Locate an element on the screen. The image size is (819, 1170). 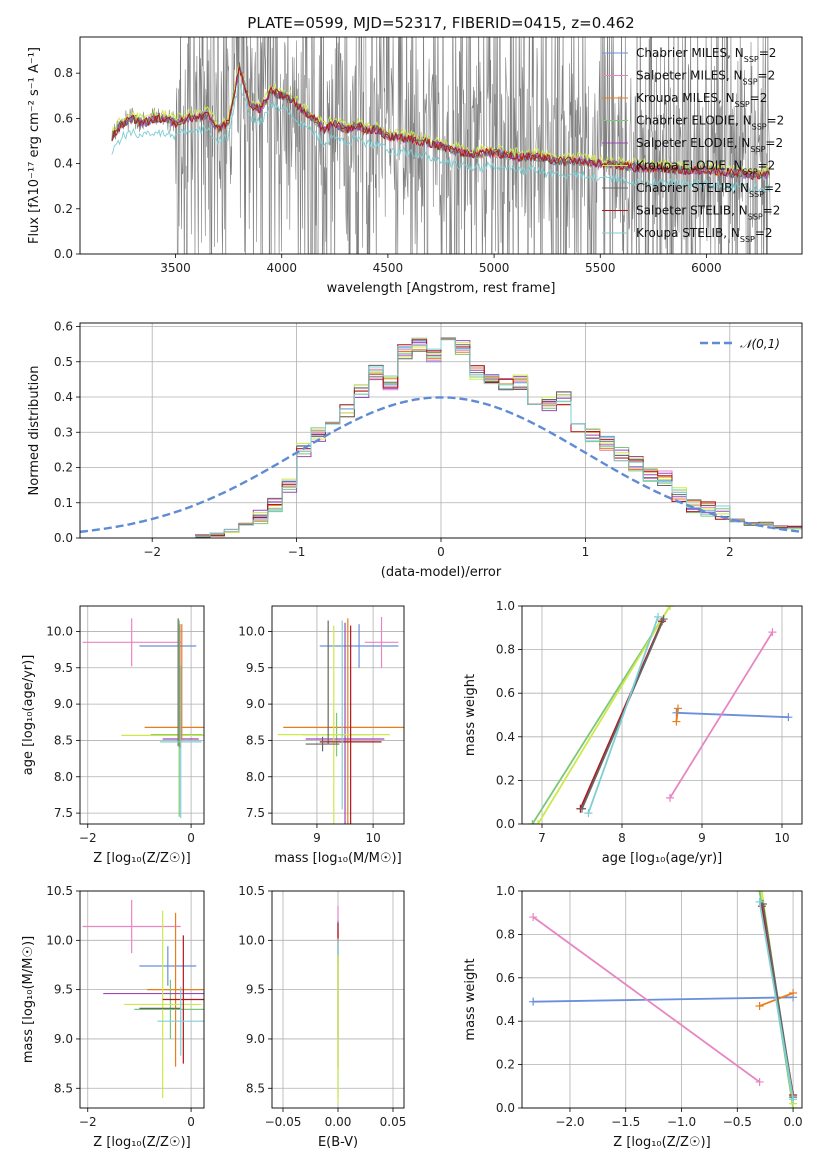
y-axis-label: age [log₁₀(age/yr)] is located at coordinates (28, 715).